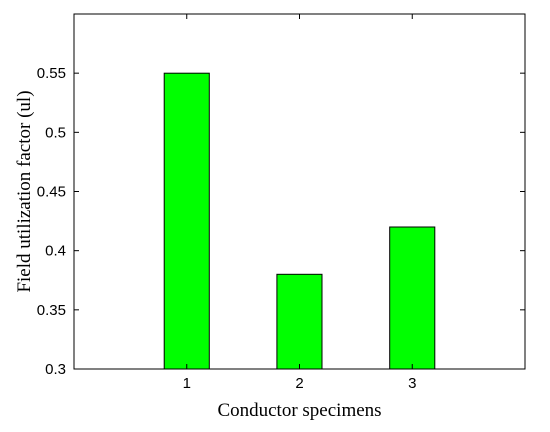 The width and height of the screenshot is (550, 432). Describe the element at coordinates (51, 73) in the screenshot. I see `y-tick-label-5: 0.55` at that location.